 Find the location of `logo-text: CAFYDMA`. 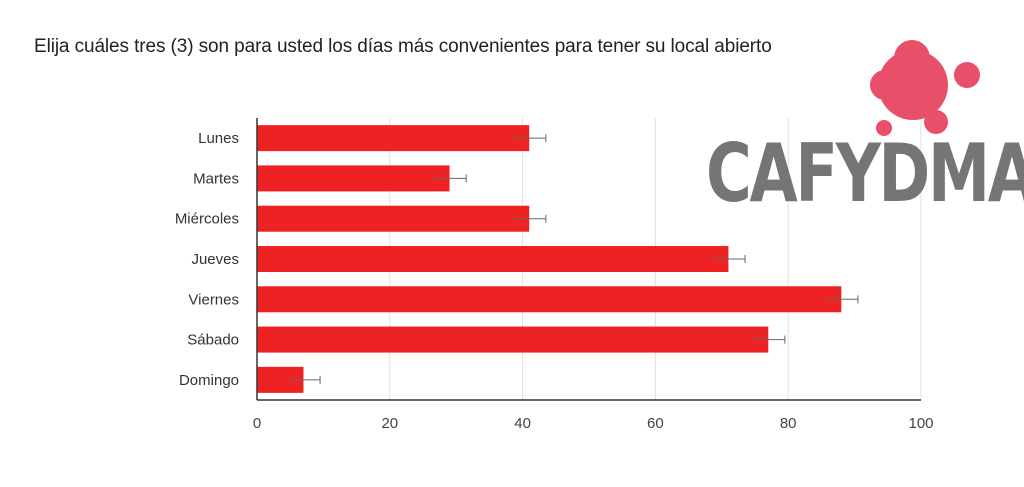

logo-text: CAFYDMA is located at coordinates (865, 173).